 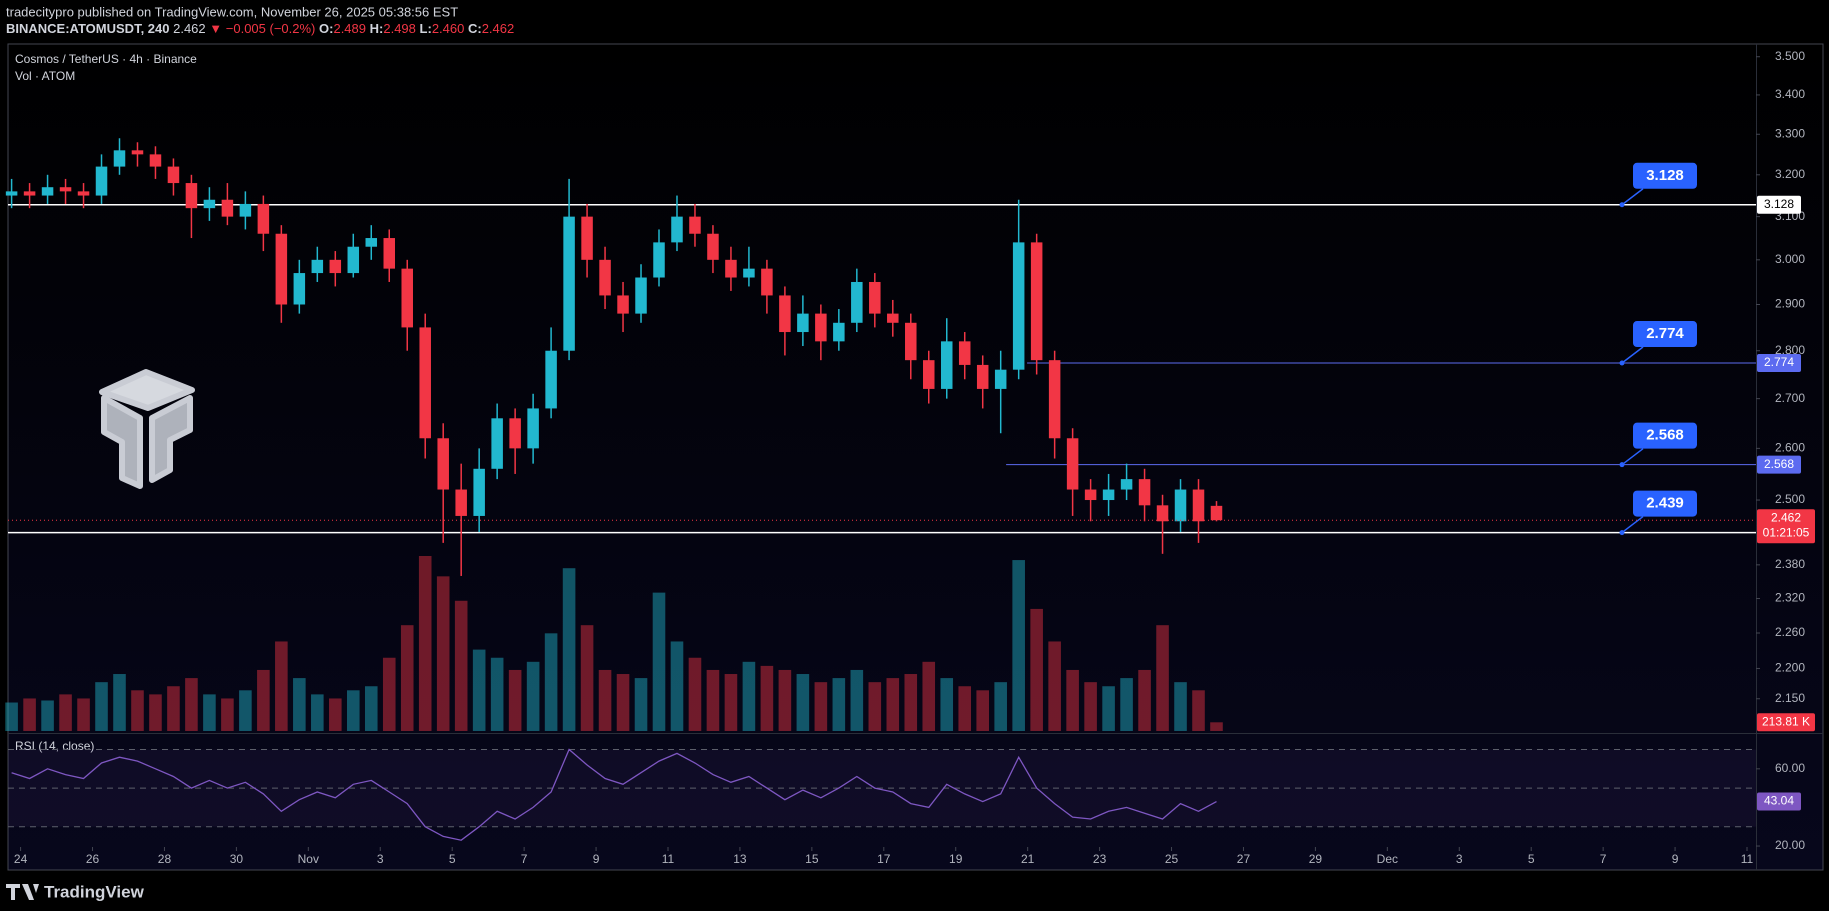 I want to click on rsi-tick-label: 60.00, so click(x=1790, y=768).